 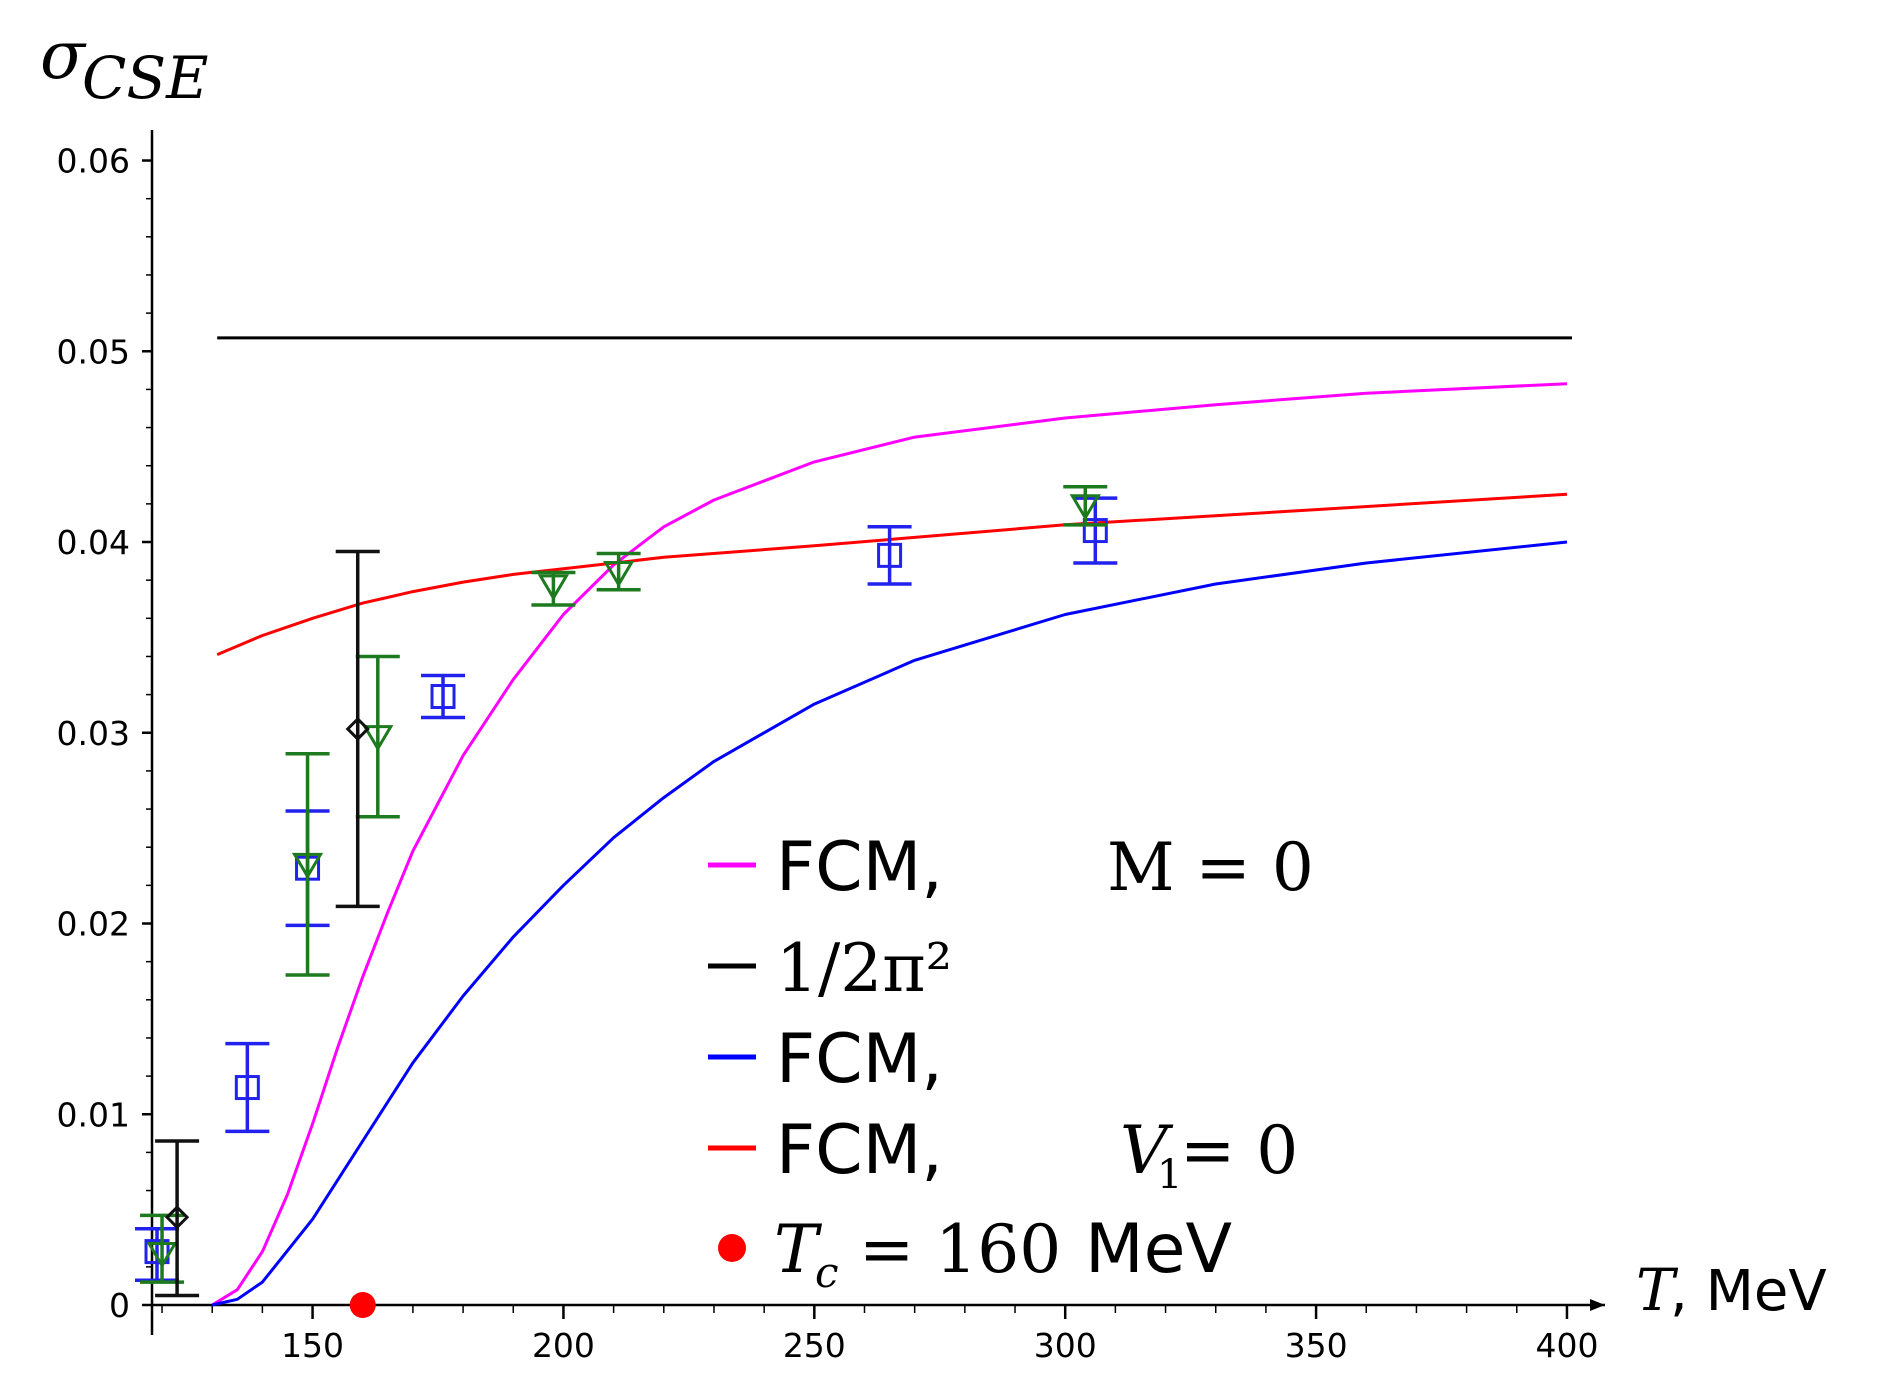 I want to click on x-tick-label: 200, so click(x=563, y=1345).